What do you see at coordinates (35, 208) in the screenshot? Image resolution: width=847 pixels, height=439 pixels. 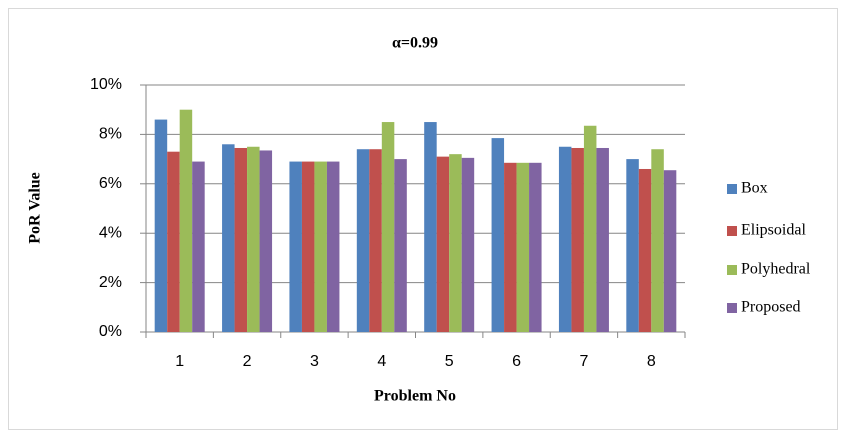 I see `y-axis-title: PoR Value` at bounding box center [35, 208].